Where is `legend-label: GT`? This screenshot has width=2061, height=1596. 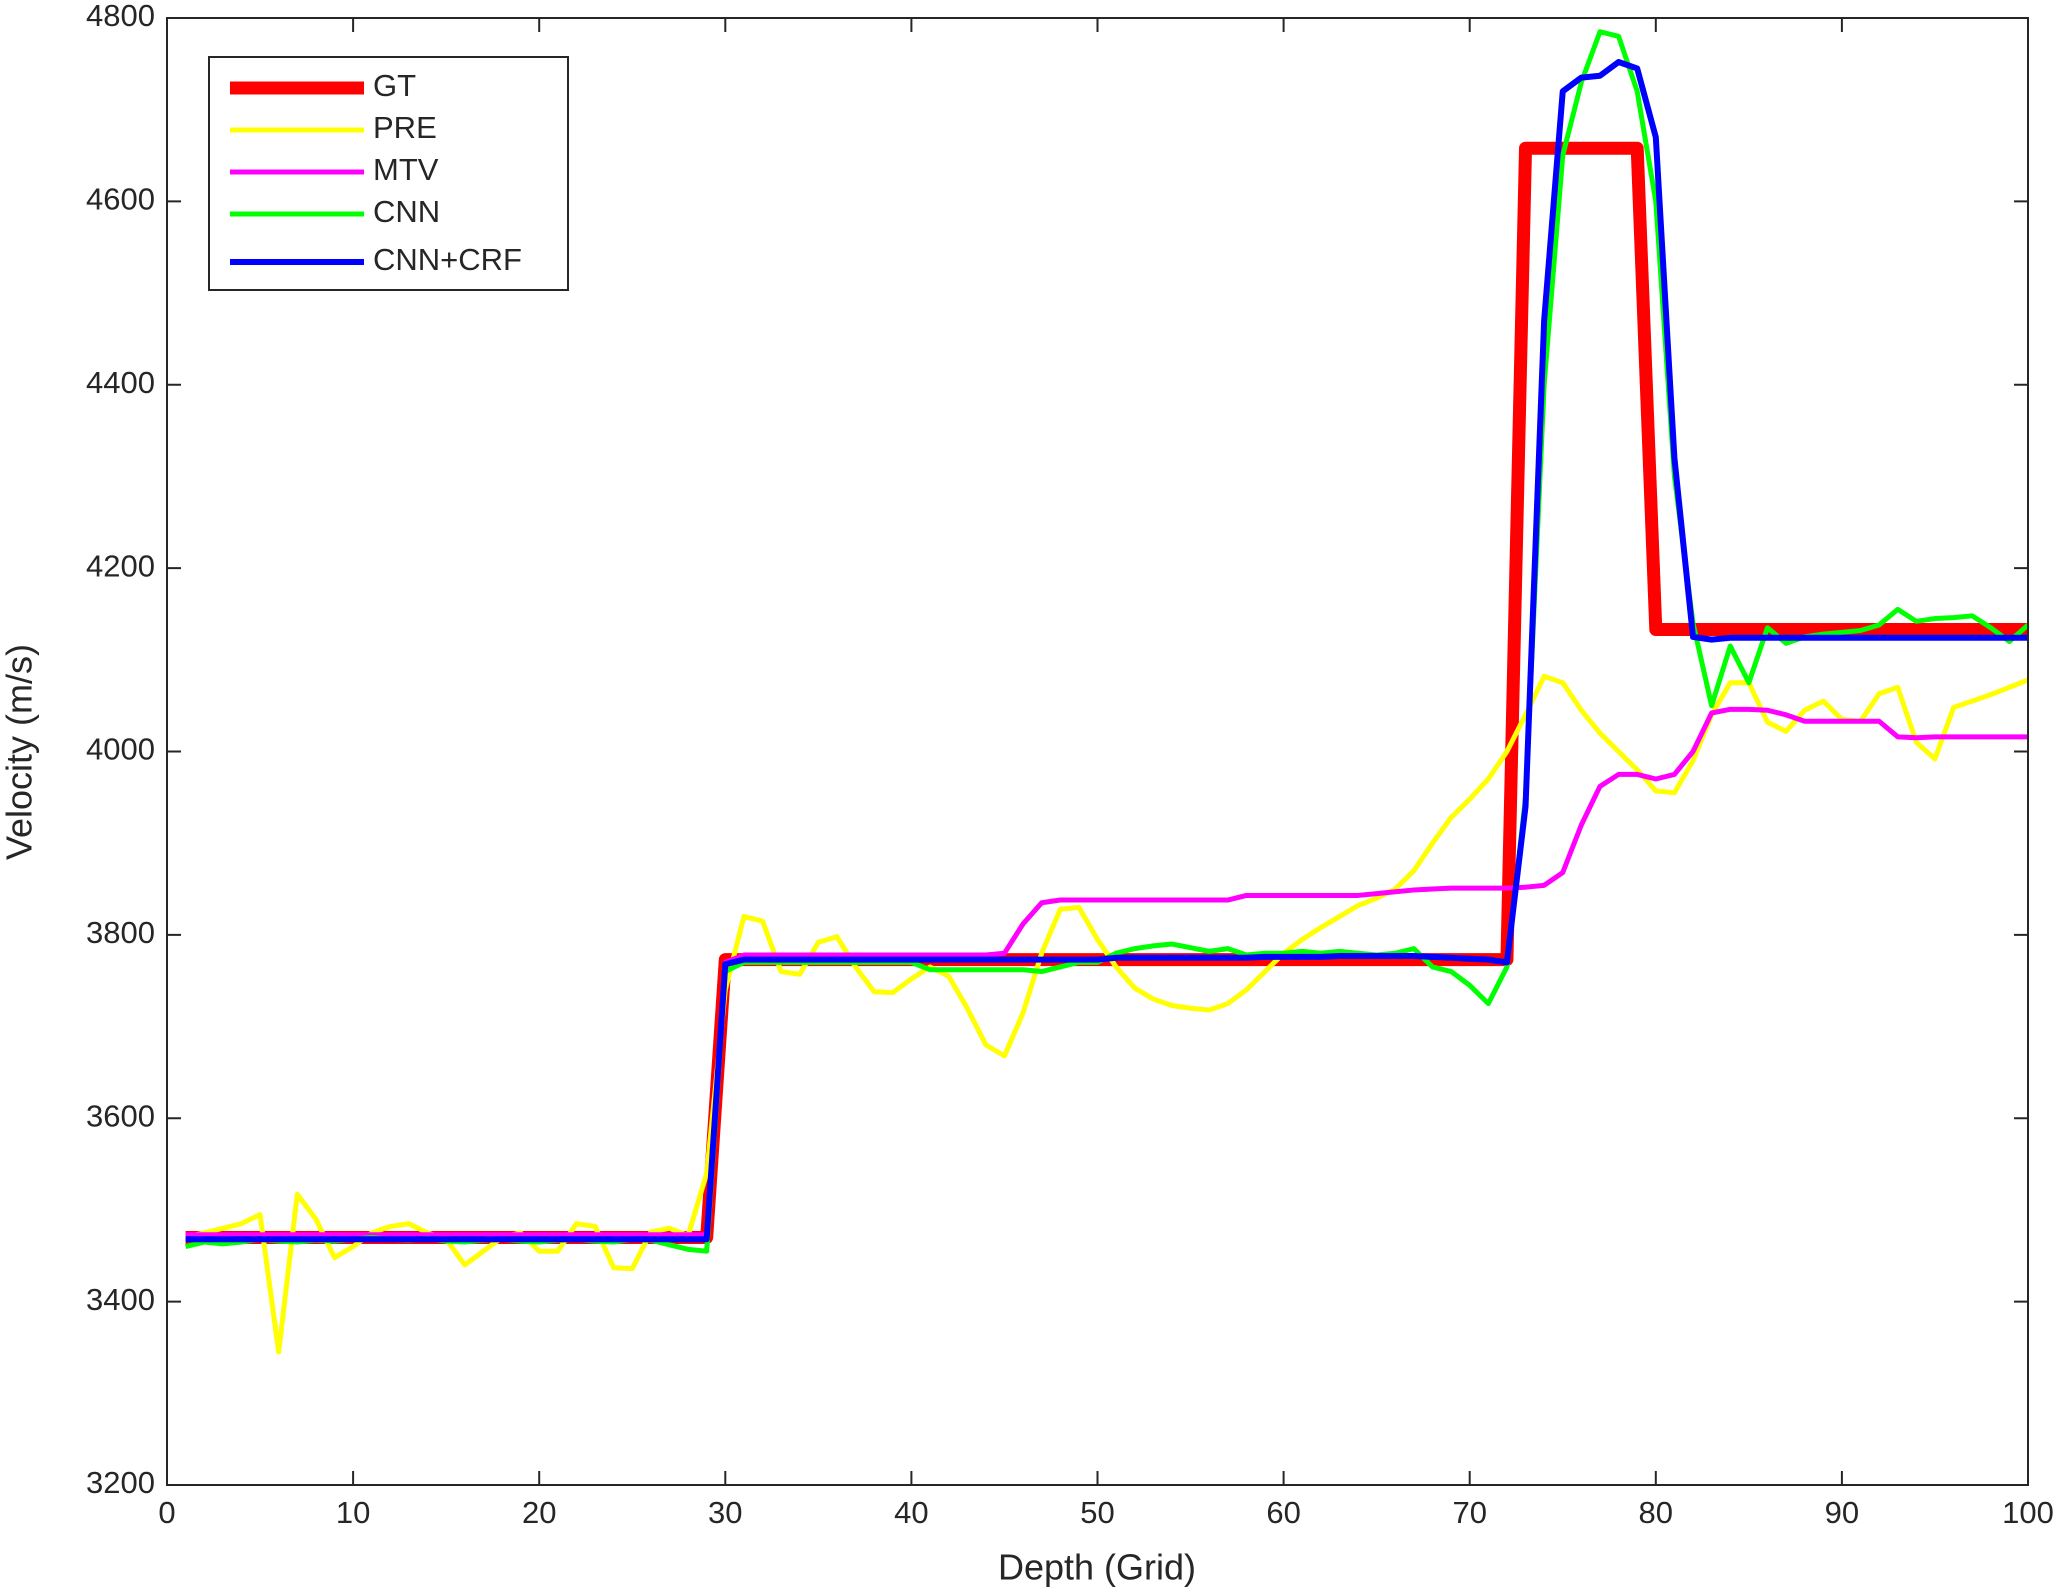 legend-label: GT is located at coordinates (394, 85).